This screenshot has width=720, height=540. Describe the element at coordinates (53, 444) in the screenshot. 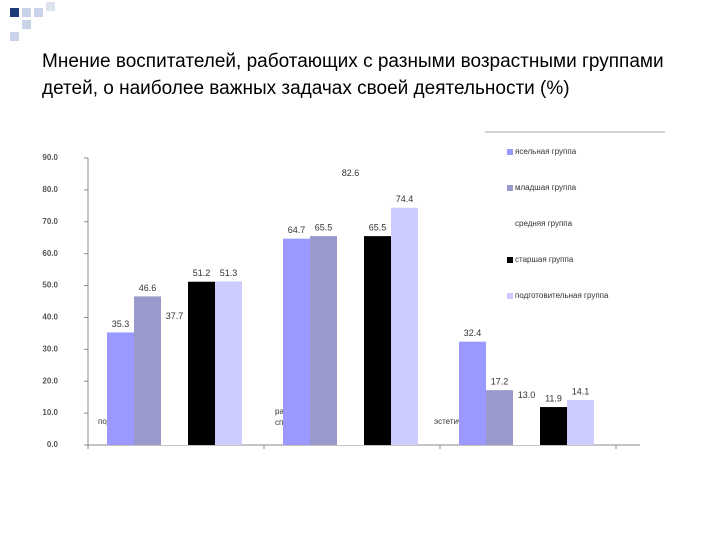

I see `y-tick-label: 0.0` at that location.